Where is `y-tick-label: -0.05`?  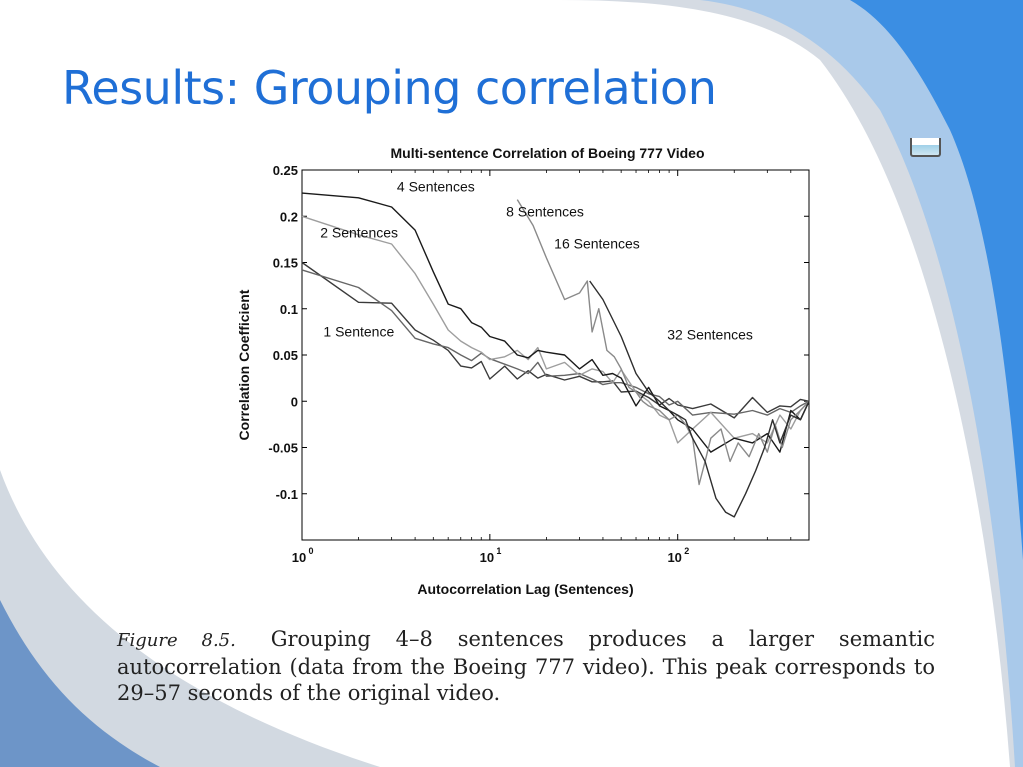 y-tick-label: -0.05 is located at coordinates (283, 448).